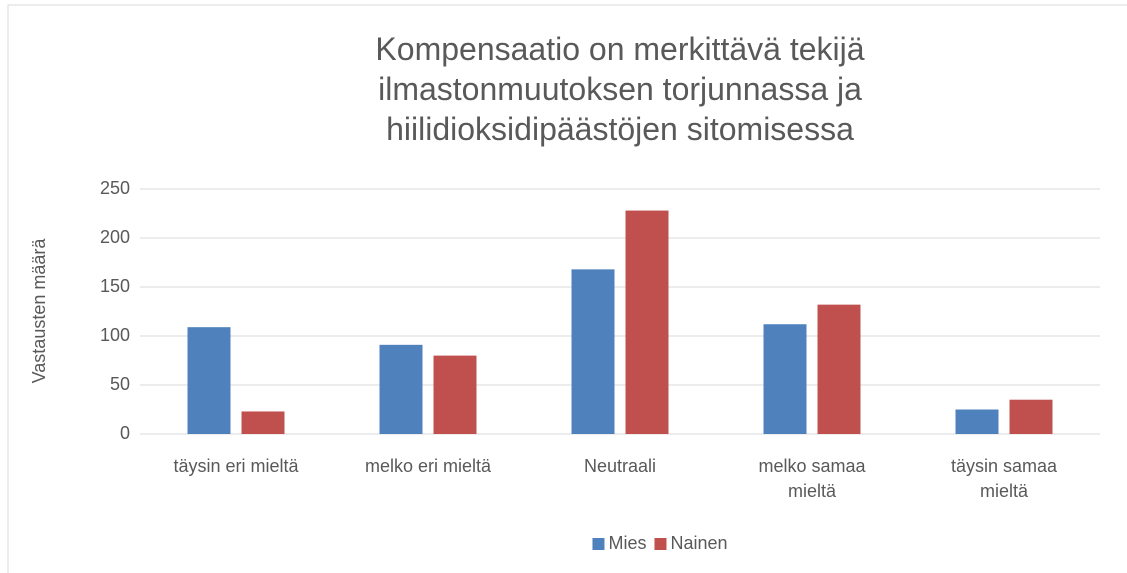 The width and height of the screenshot is (1127, 573). What do you see at coordinates (115, 237) in the screenshot?
I see `y-tick-label: 200` at bounding box center [115, 237].